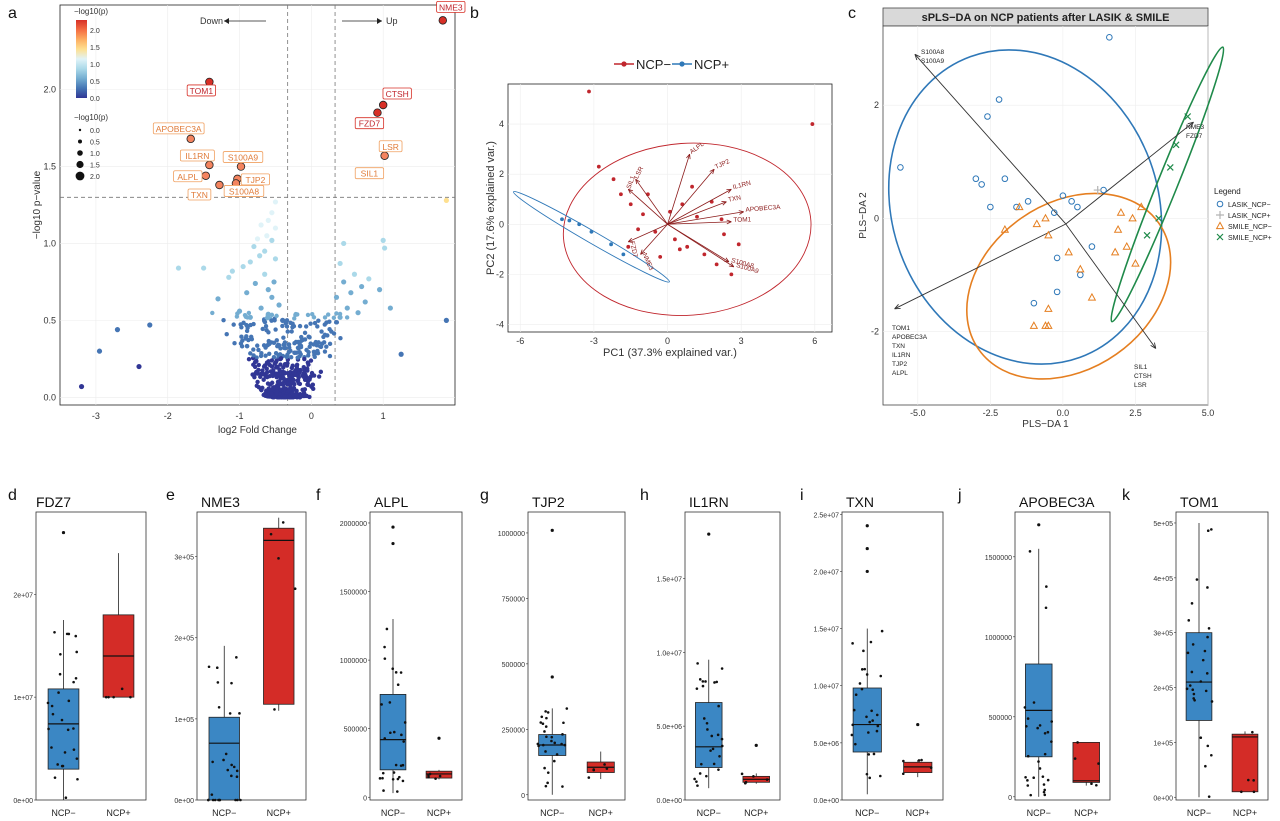 The height and width of the screenshot is (821, 1280). Describe the element at coordinates (654, 239) in the screenshot. I see `pca-loading-arrow` at that location.